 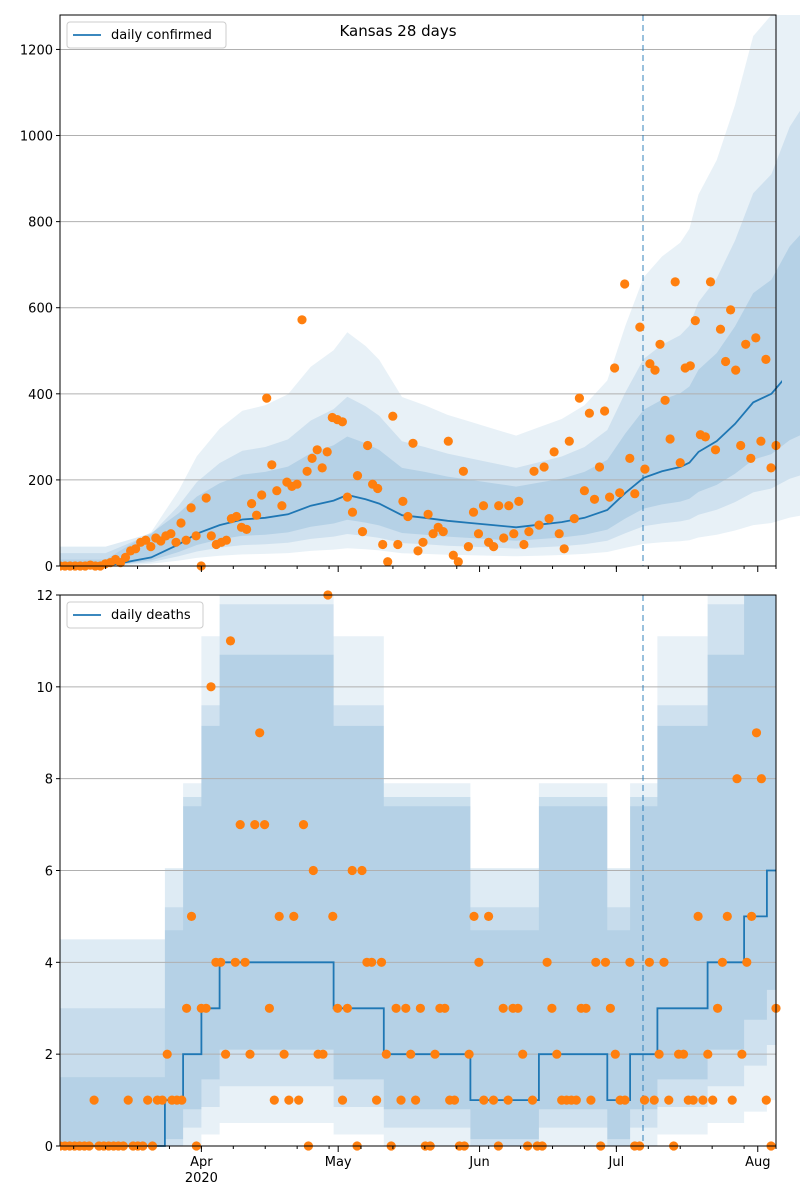 I want to click on confirmed-ytick-label: 1200, so click(x=36, y=50).